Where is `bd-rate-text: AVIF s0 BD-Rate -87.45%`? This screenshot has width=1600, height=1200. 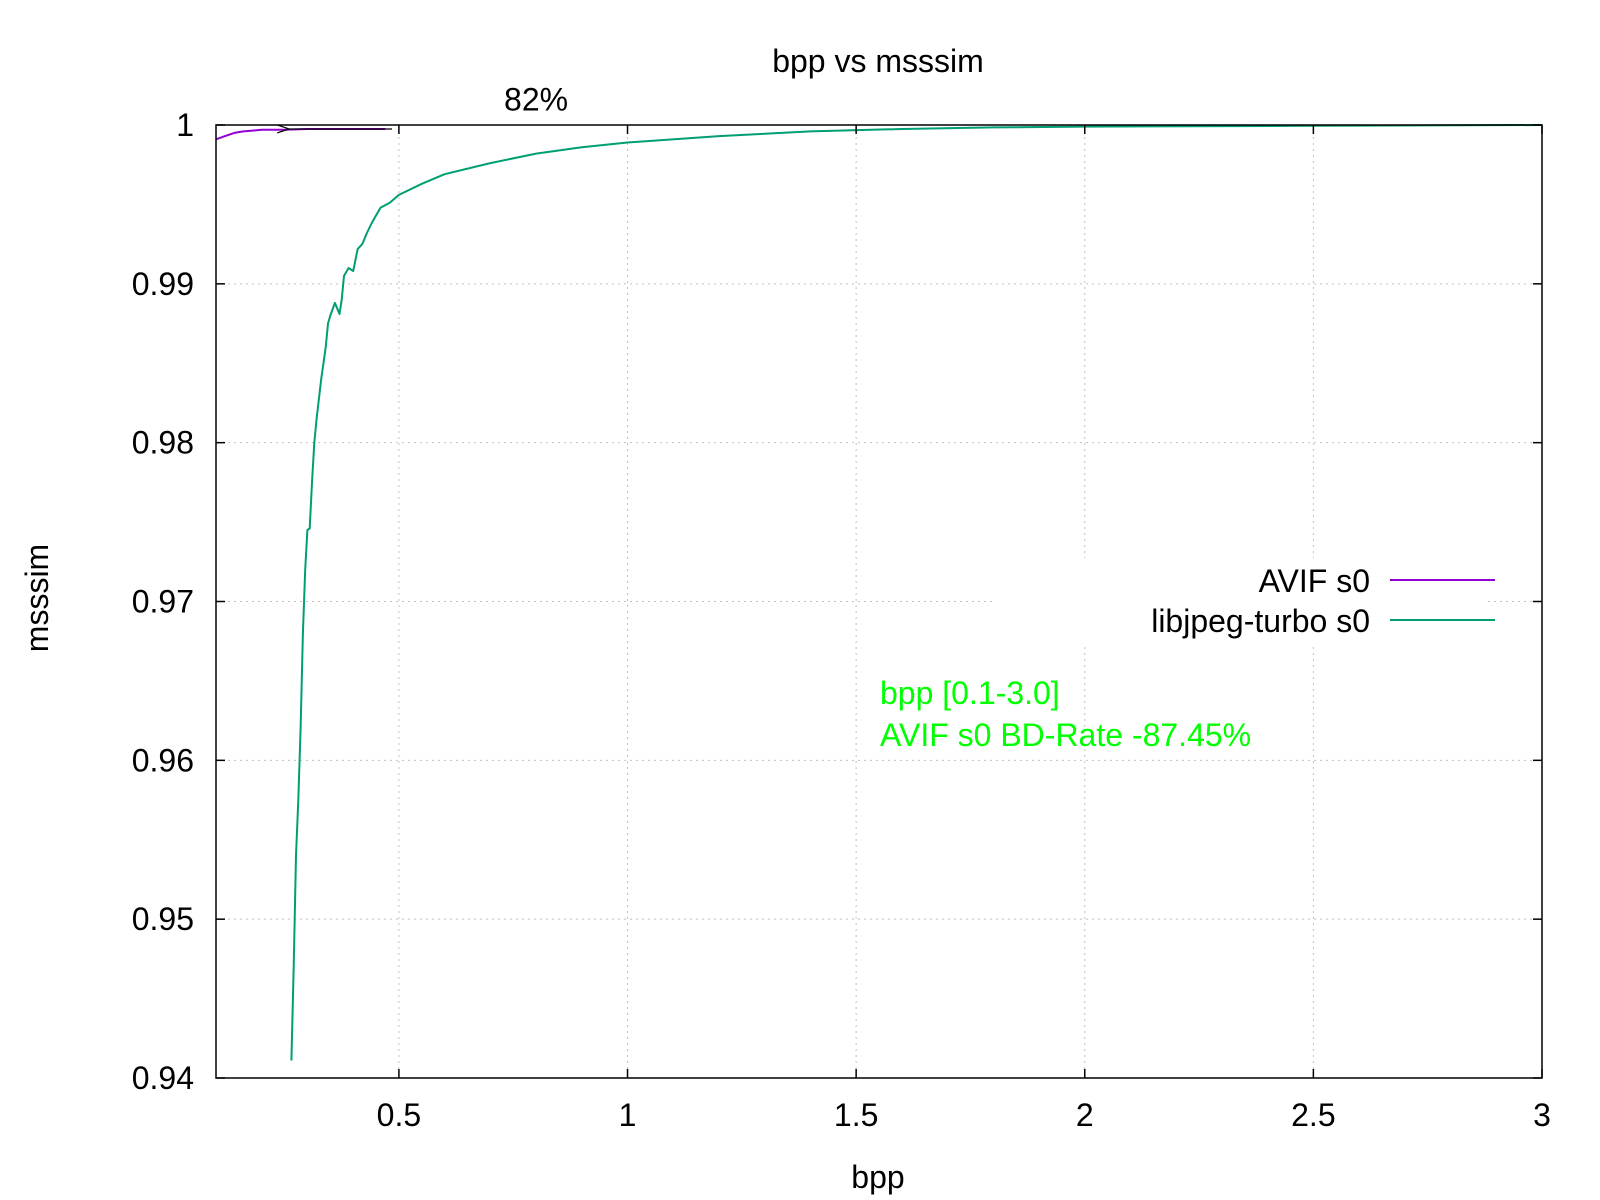 bd-rate-text: AVIF s0 BD-Rate -87.45% is located at coordinates (1065, 735).